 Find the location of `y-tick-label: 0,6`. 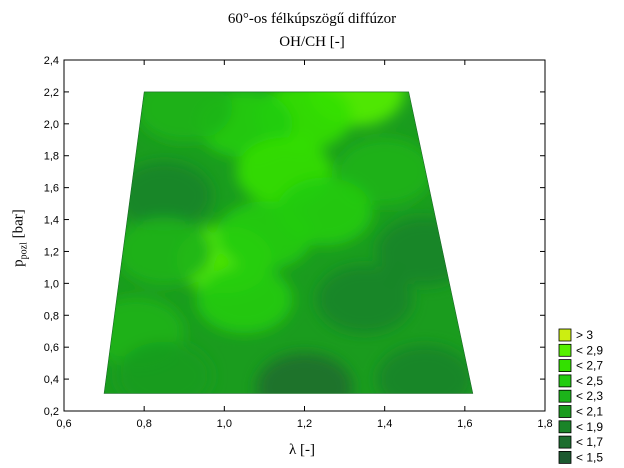

y-tick-label: 0,6 is located at coordinates (51, 348).